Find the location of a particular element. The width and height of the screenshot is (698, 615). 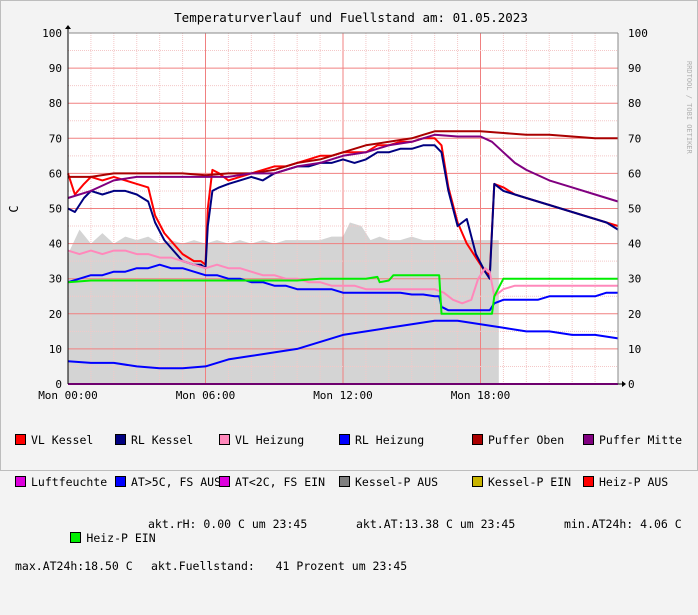

y-tick-label: 20 is located at coordinates (55, 314).